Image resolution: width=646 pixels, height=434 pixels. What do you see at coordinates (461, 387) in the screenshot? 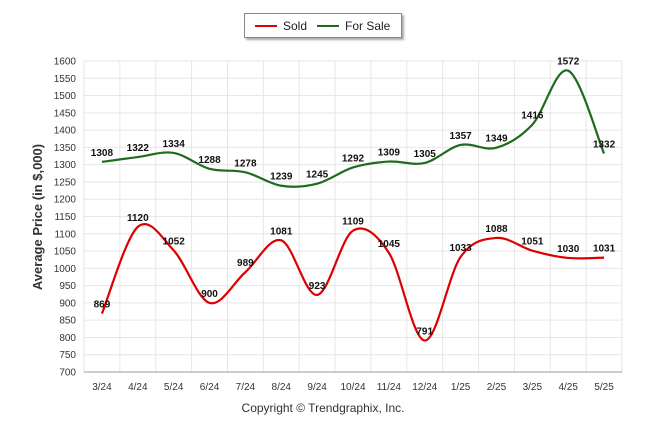
I see `x-tick-label: 1/25` at bounding box center [461, 387].